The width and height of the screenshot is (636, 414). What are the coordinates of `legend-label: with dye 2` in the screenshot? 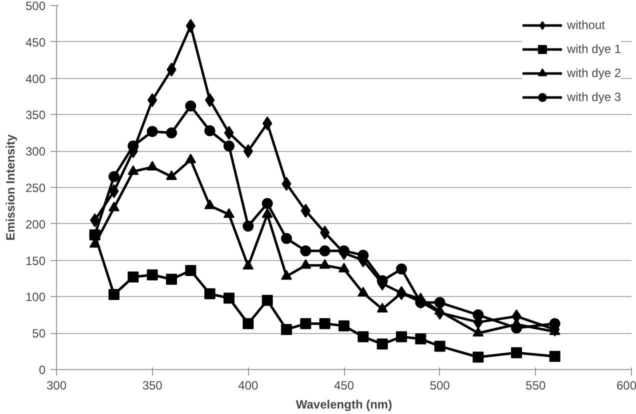 It's located at (593, 73).